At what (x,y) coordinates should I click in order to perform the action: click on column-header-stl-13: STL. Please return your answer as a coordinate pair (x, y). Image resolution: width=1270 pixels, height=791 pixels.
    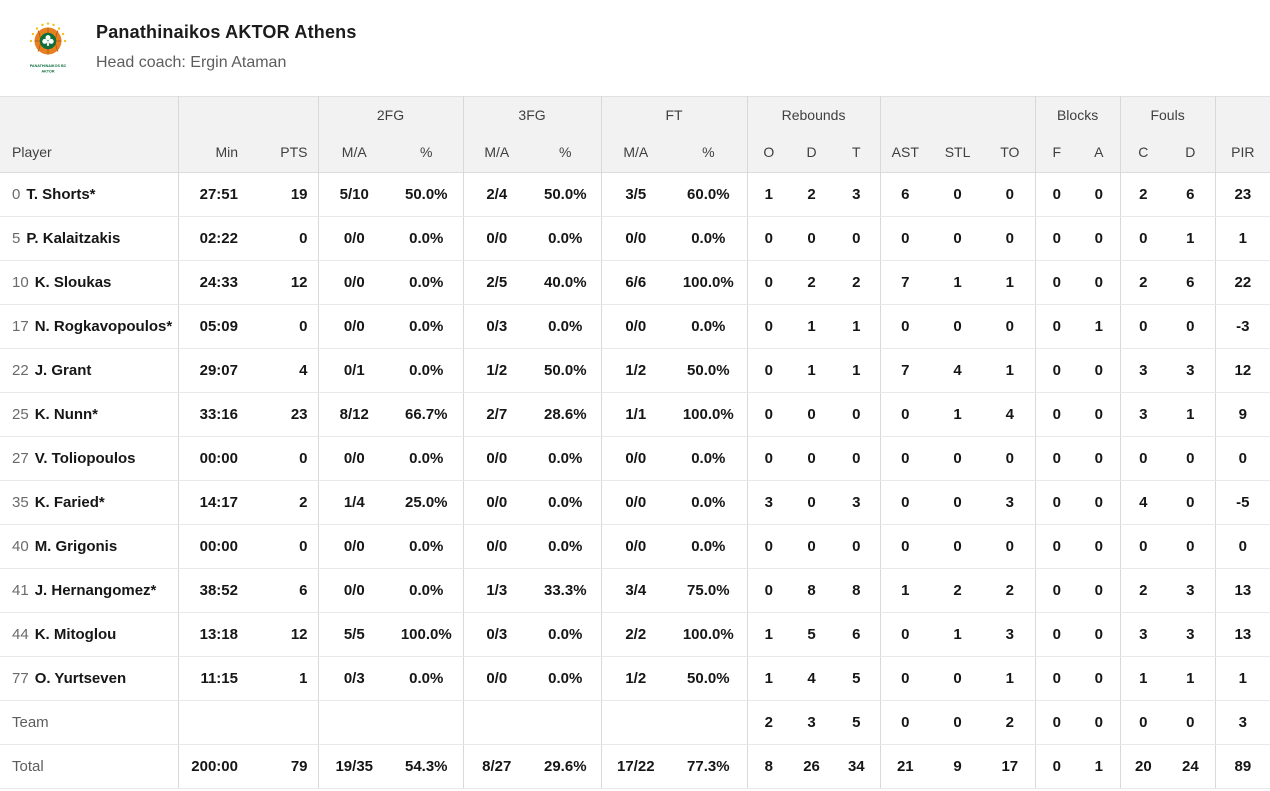
    Looking at the image, I should click on (958, 152).